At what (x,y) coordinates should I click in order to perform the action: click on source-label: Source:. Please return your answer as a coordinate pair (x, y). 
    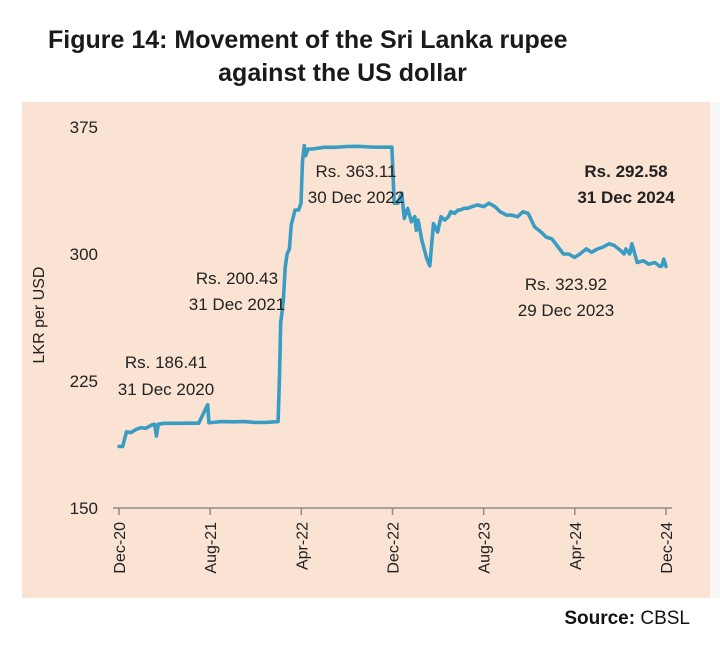
    Looking at the image, I should click on (600, 618).